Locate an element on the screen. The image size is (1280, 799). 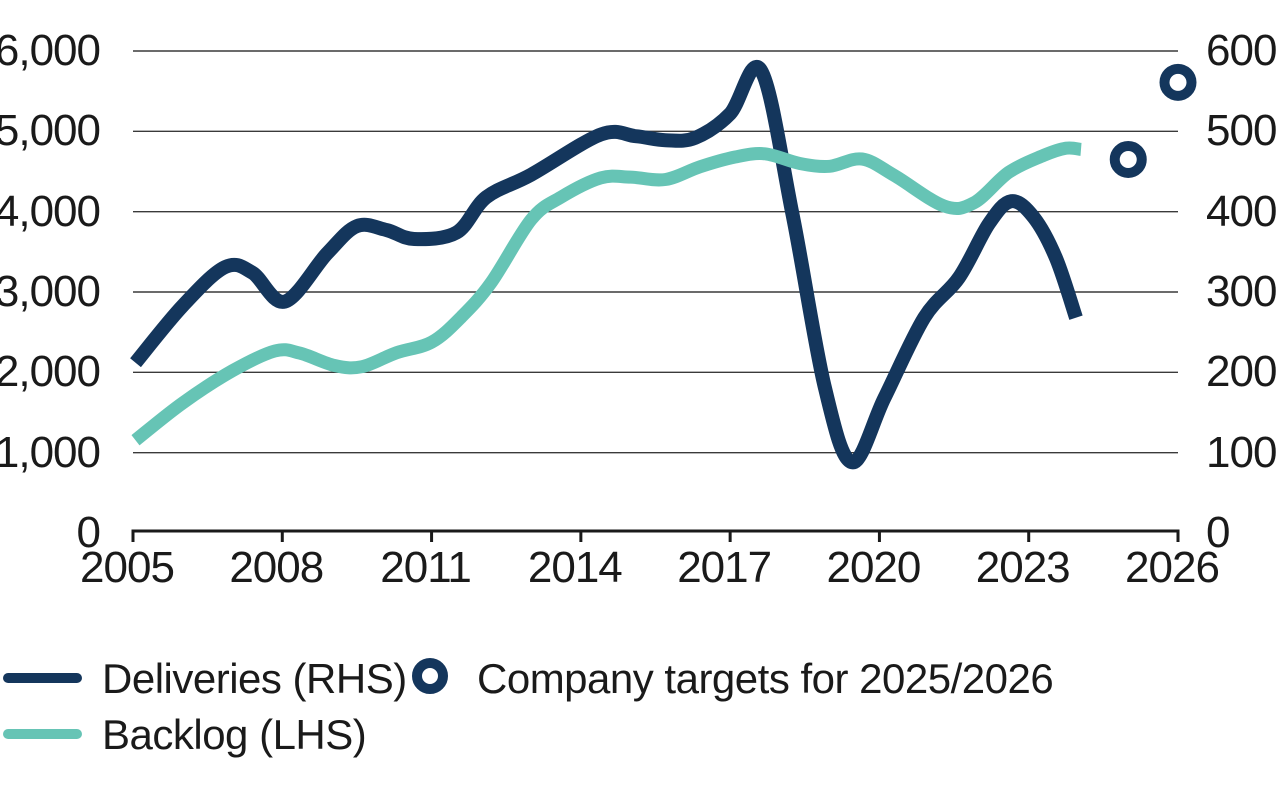
x-axis-tick-label: 2020 is located at coordinates (873, 567).